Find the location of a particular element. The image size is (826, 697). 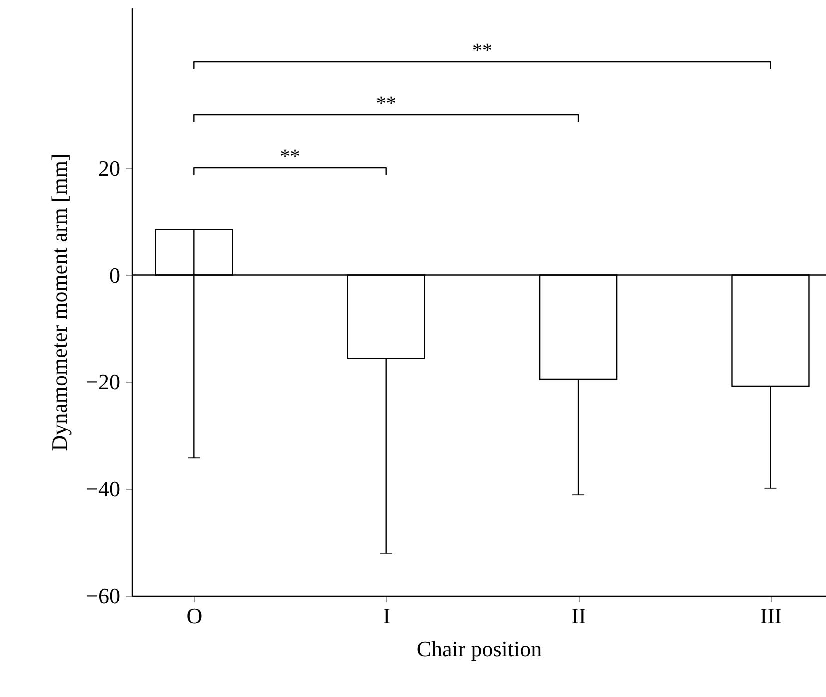

x-tick-label: I is located at coordinates (387, 616).